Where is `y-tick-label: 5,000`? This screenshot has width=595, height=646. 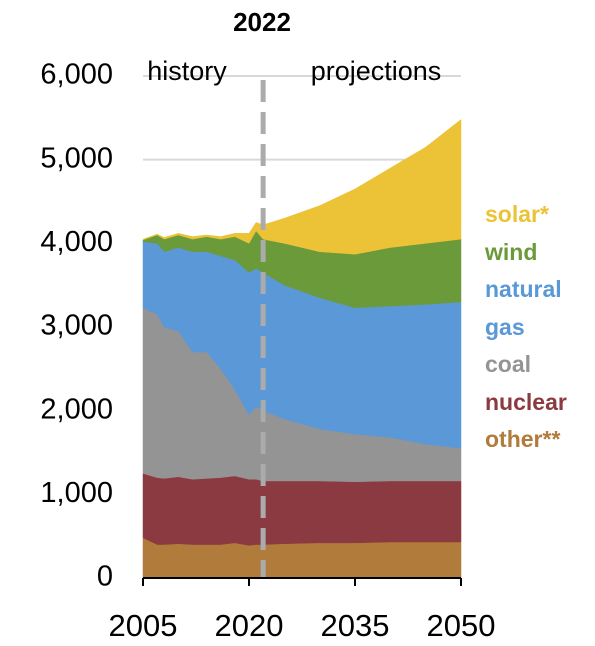 y-tick-label: 5,000 is located at coordinates (76, 158).